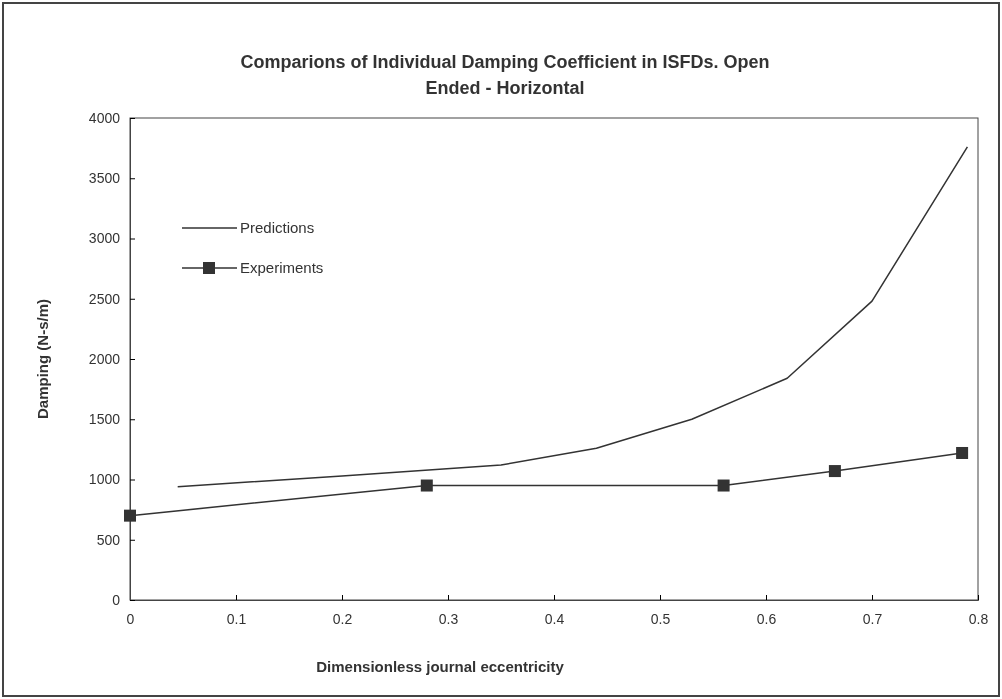  I want to click on x-tick-label: 0.4, so click(554, 618).